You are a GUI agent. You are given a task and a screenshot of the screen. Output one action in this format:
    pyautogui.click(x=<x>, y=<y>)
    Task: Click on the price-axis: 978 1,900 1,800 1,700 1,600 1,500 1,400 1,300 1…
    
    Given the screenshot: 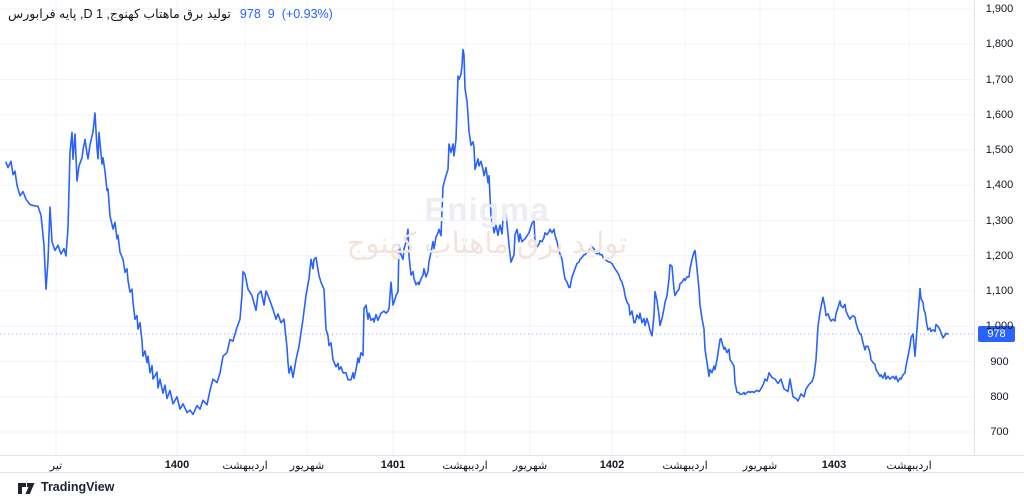 What is the action you would take?
    pyautogui.click(x=999, y=236)
    